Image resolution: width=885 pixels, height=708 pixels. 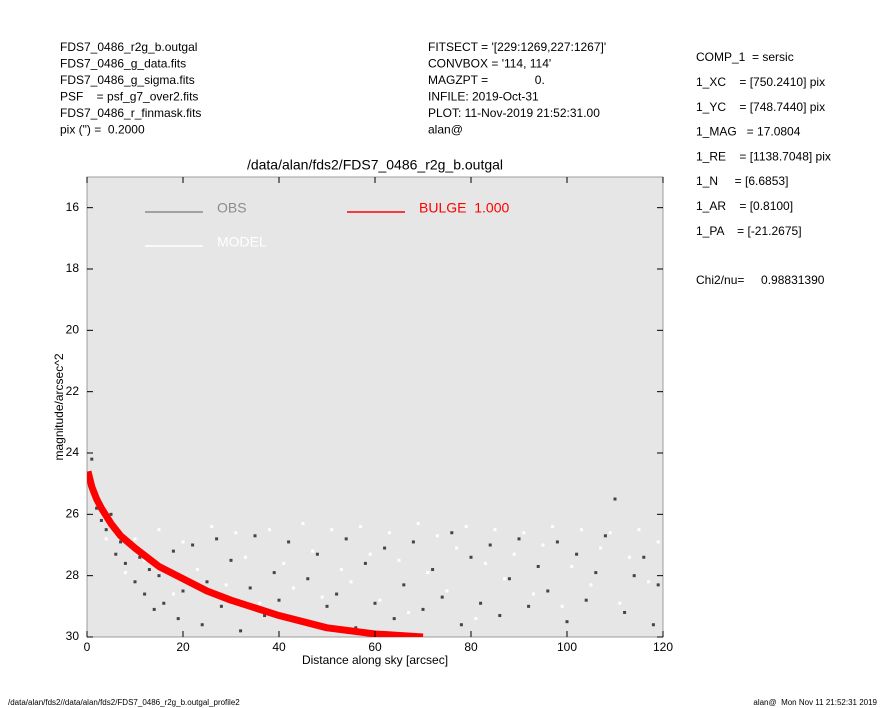 I want to click on header-left-line: FDS7_0486_g_sigma.fits, so click(x=127, y=80).